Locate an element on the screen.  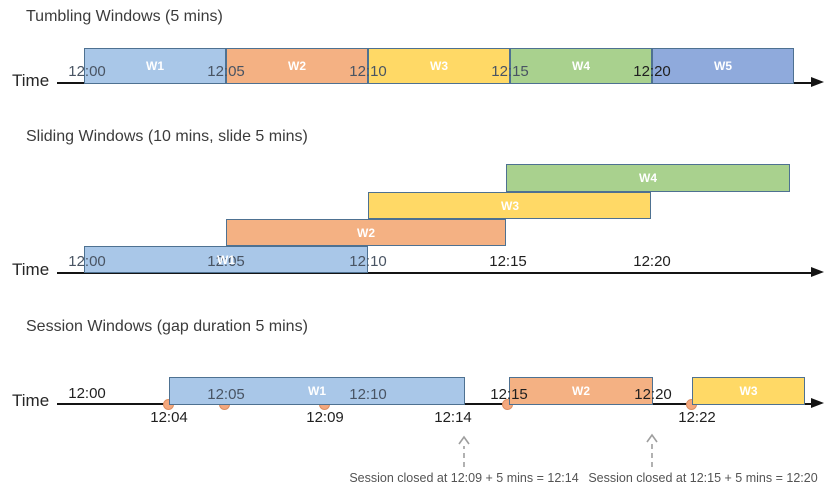
sliding-tick-1205: 12:05 is located at coordinates (226, 261).